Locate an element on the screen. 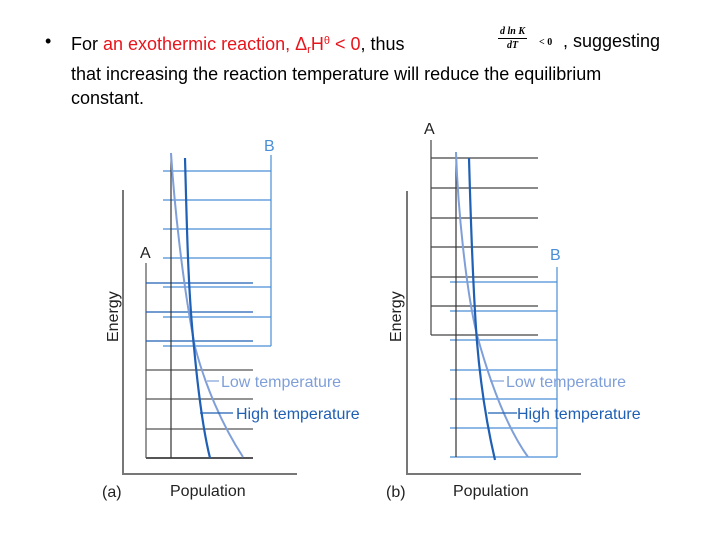 The image size is (720, 540). energy-axis-label-a: Energy is located at coordinates (113, 316).